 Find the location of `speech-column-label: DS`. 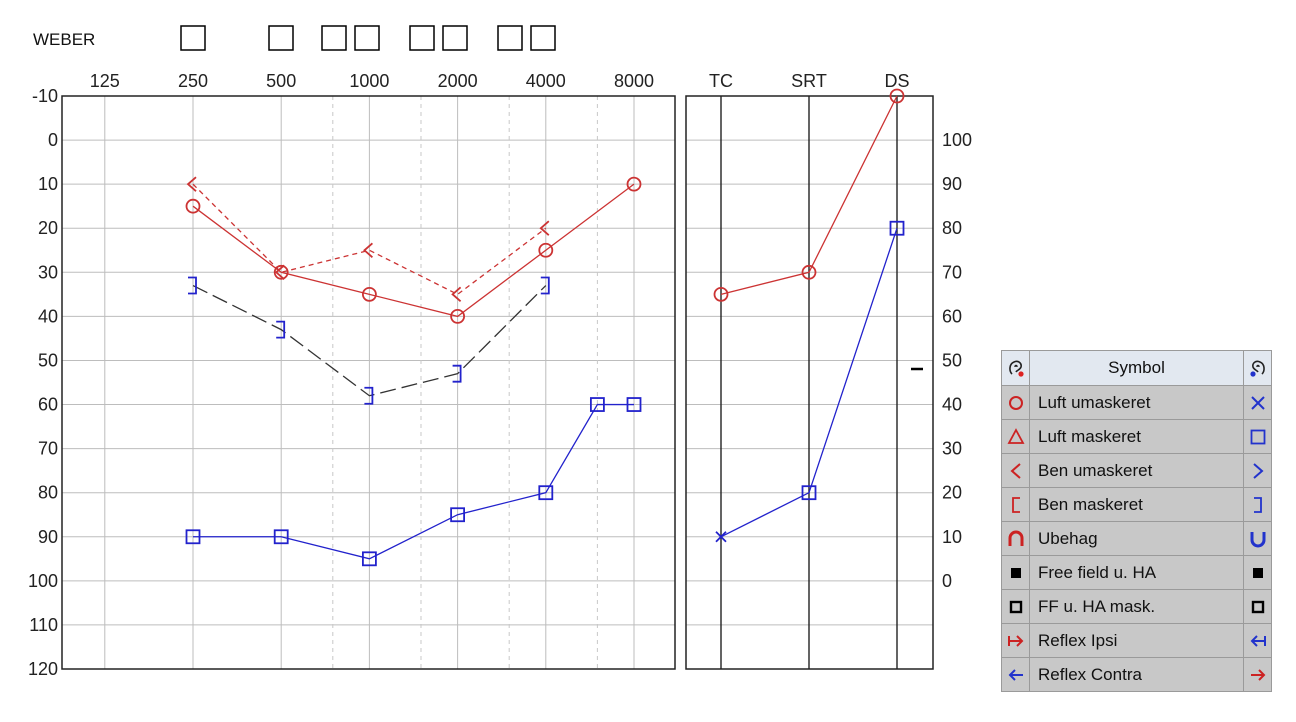

speech-column-label: DS is located at coordinates (896, 81).